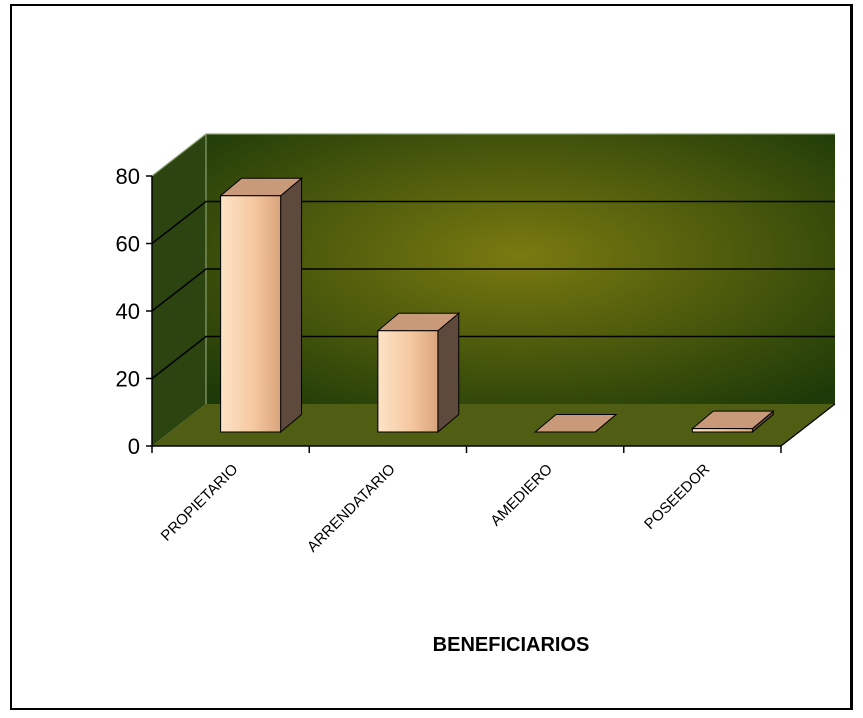 The width and height of the screenshot is (863, 718). Describe the element at coordinates (200, 503) in the screenshot. I see `x-tick-label: PROPIETARIO` at that location.